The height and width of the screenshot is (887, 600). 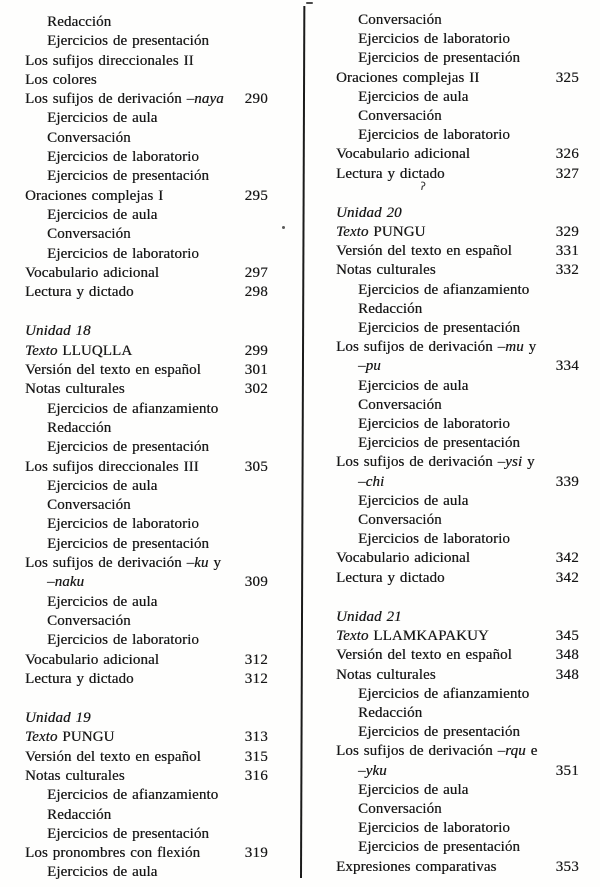 I want to click on toc-entry-page-number: 316, so click(x=256, y=775).